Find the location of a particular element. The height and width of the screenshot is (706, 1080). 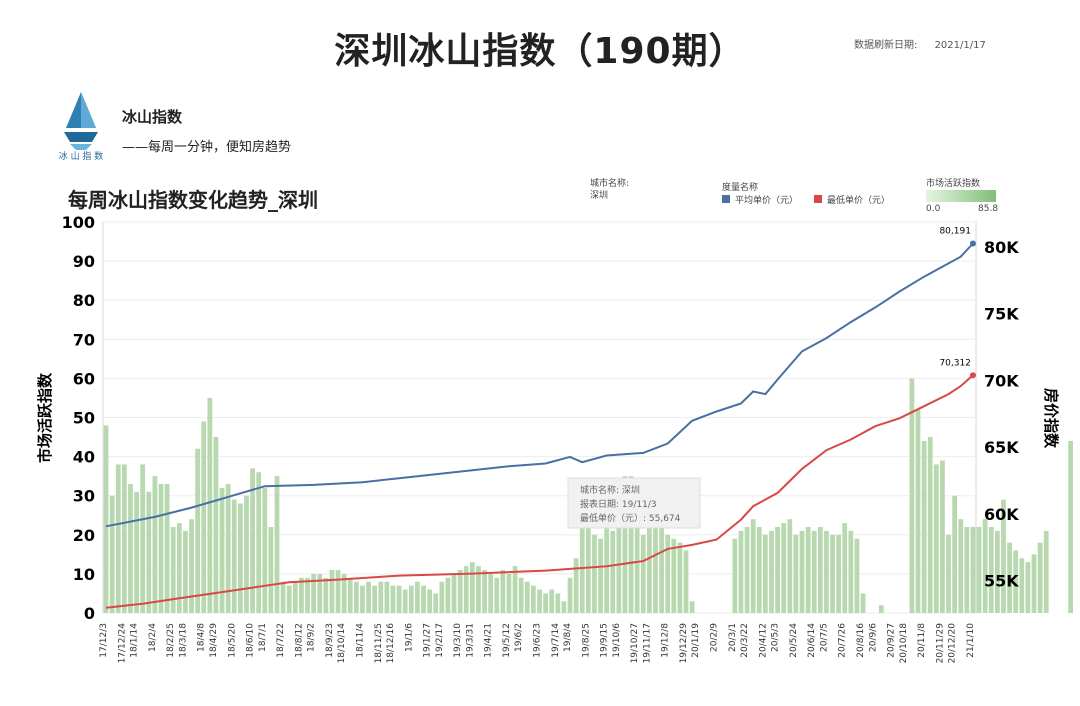

x-tick-label: 20/5/3 is located at coordinates (776, 637).